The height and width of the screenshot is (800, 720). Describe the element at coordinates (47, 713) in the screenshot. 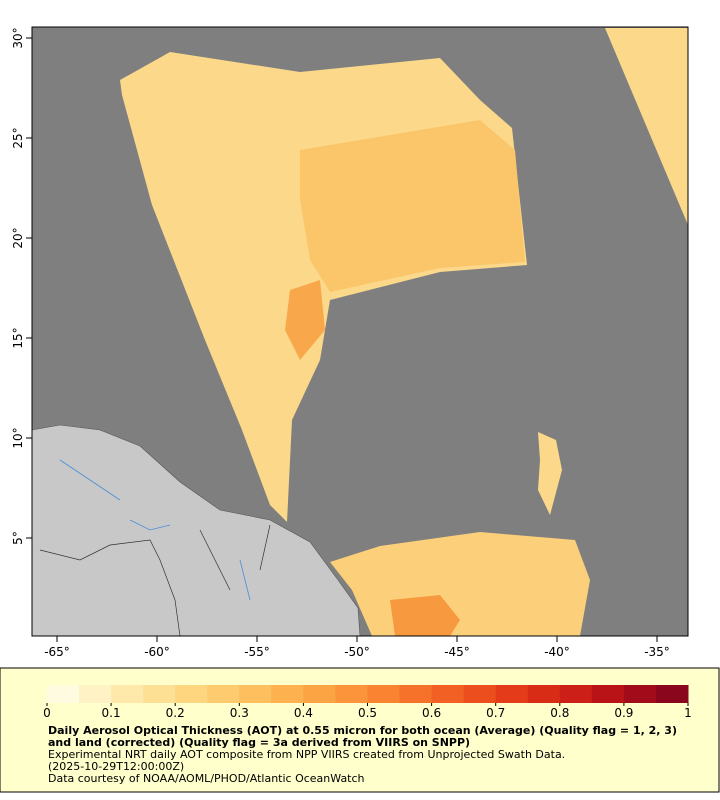

I see `colorbar-tick-label: 0` at that location.